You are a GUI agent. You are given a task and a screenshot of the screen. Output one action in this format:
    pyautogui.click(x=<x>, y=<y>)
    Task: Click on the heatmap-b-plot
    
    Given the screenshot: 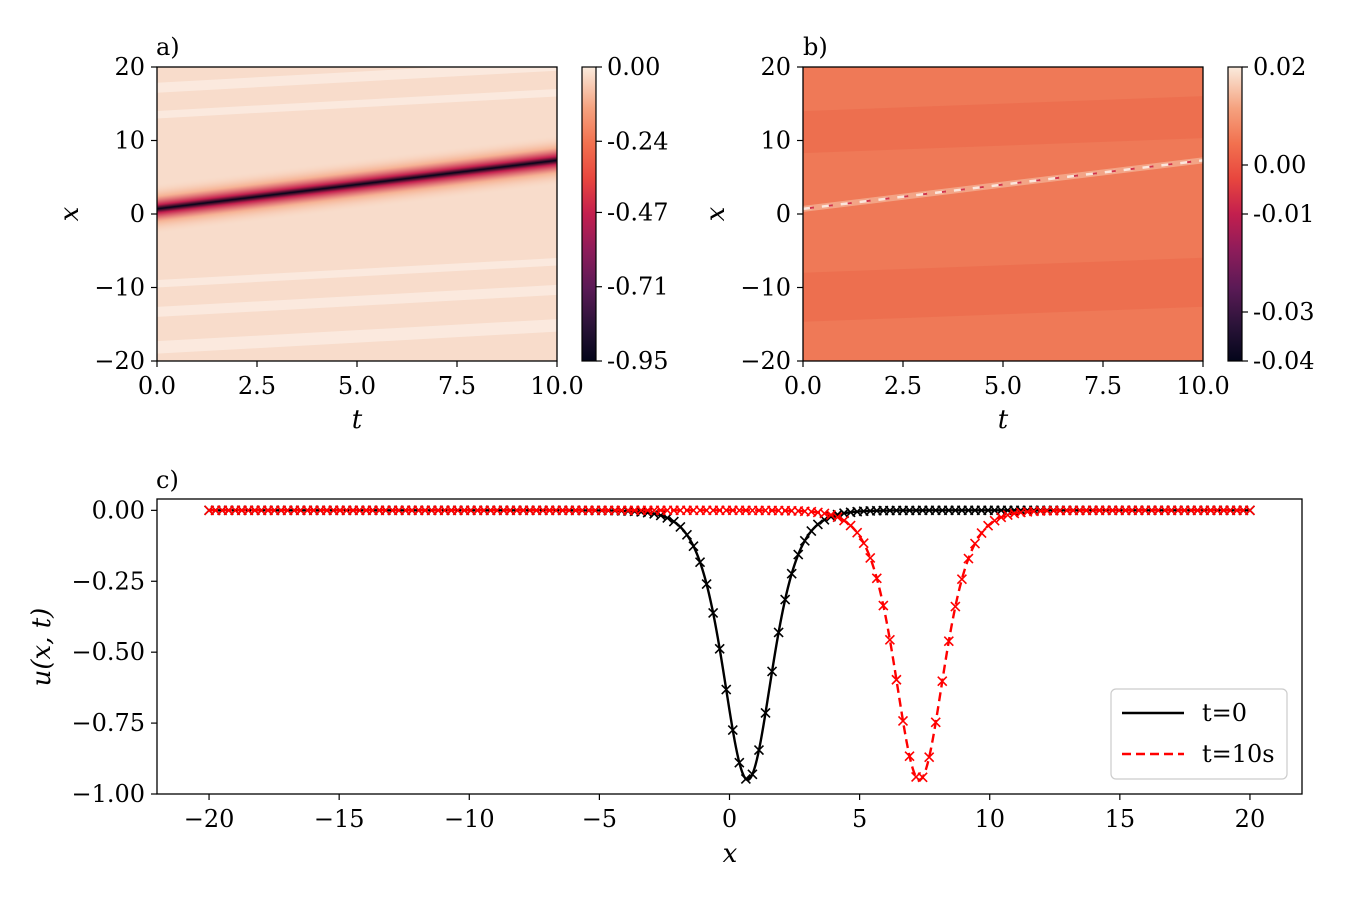 What is the action you would take?
    pyautogui.click(x=1003, y=214)
    